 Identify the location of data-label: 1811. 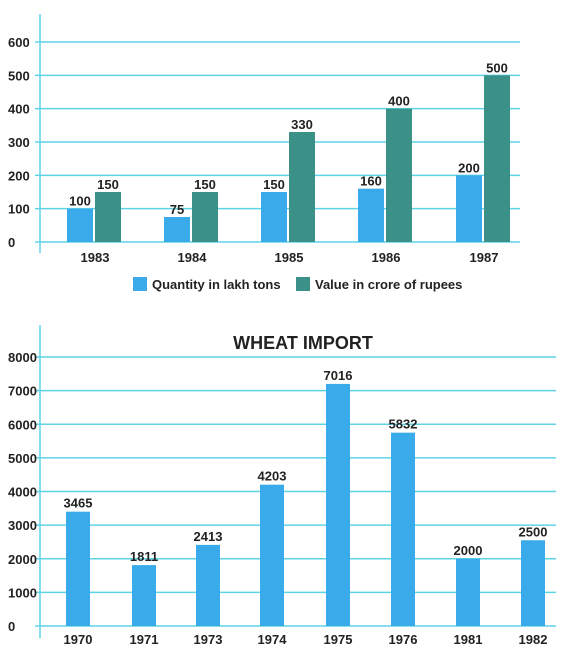
(144, 556).